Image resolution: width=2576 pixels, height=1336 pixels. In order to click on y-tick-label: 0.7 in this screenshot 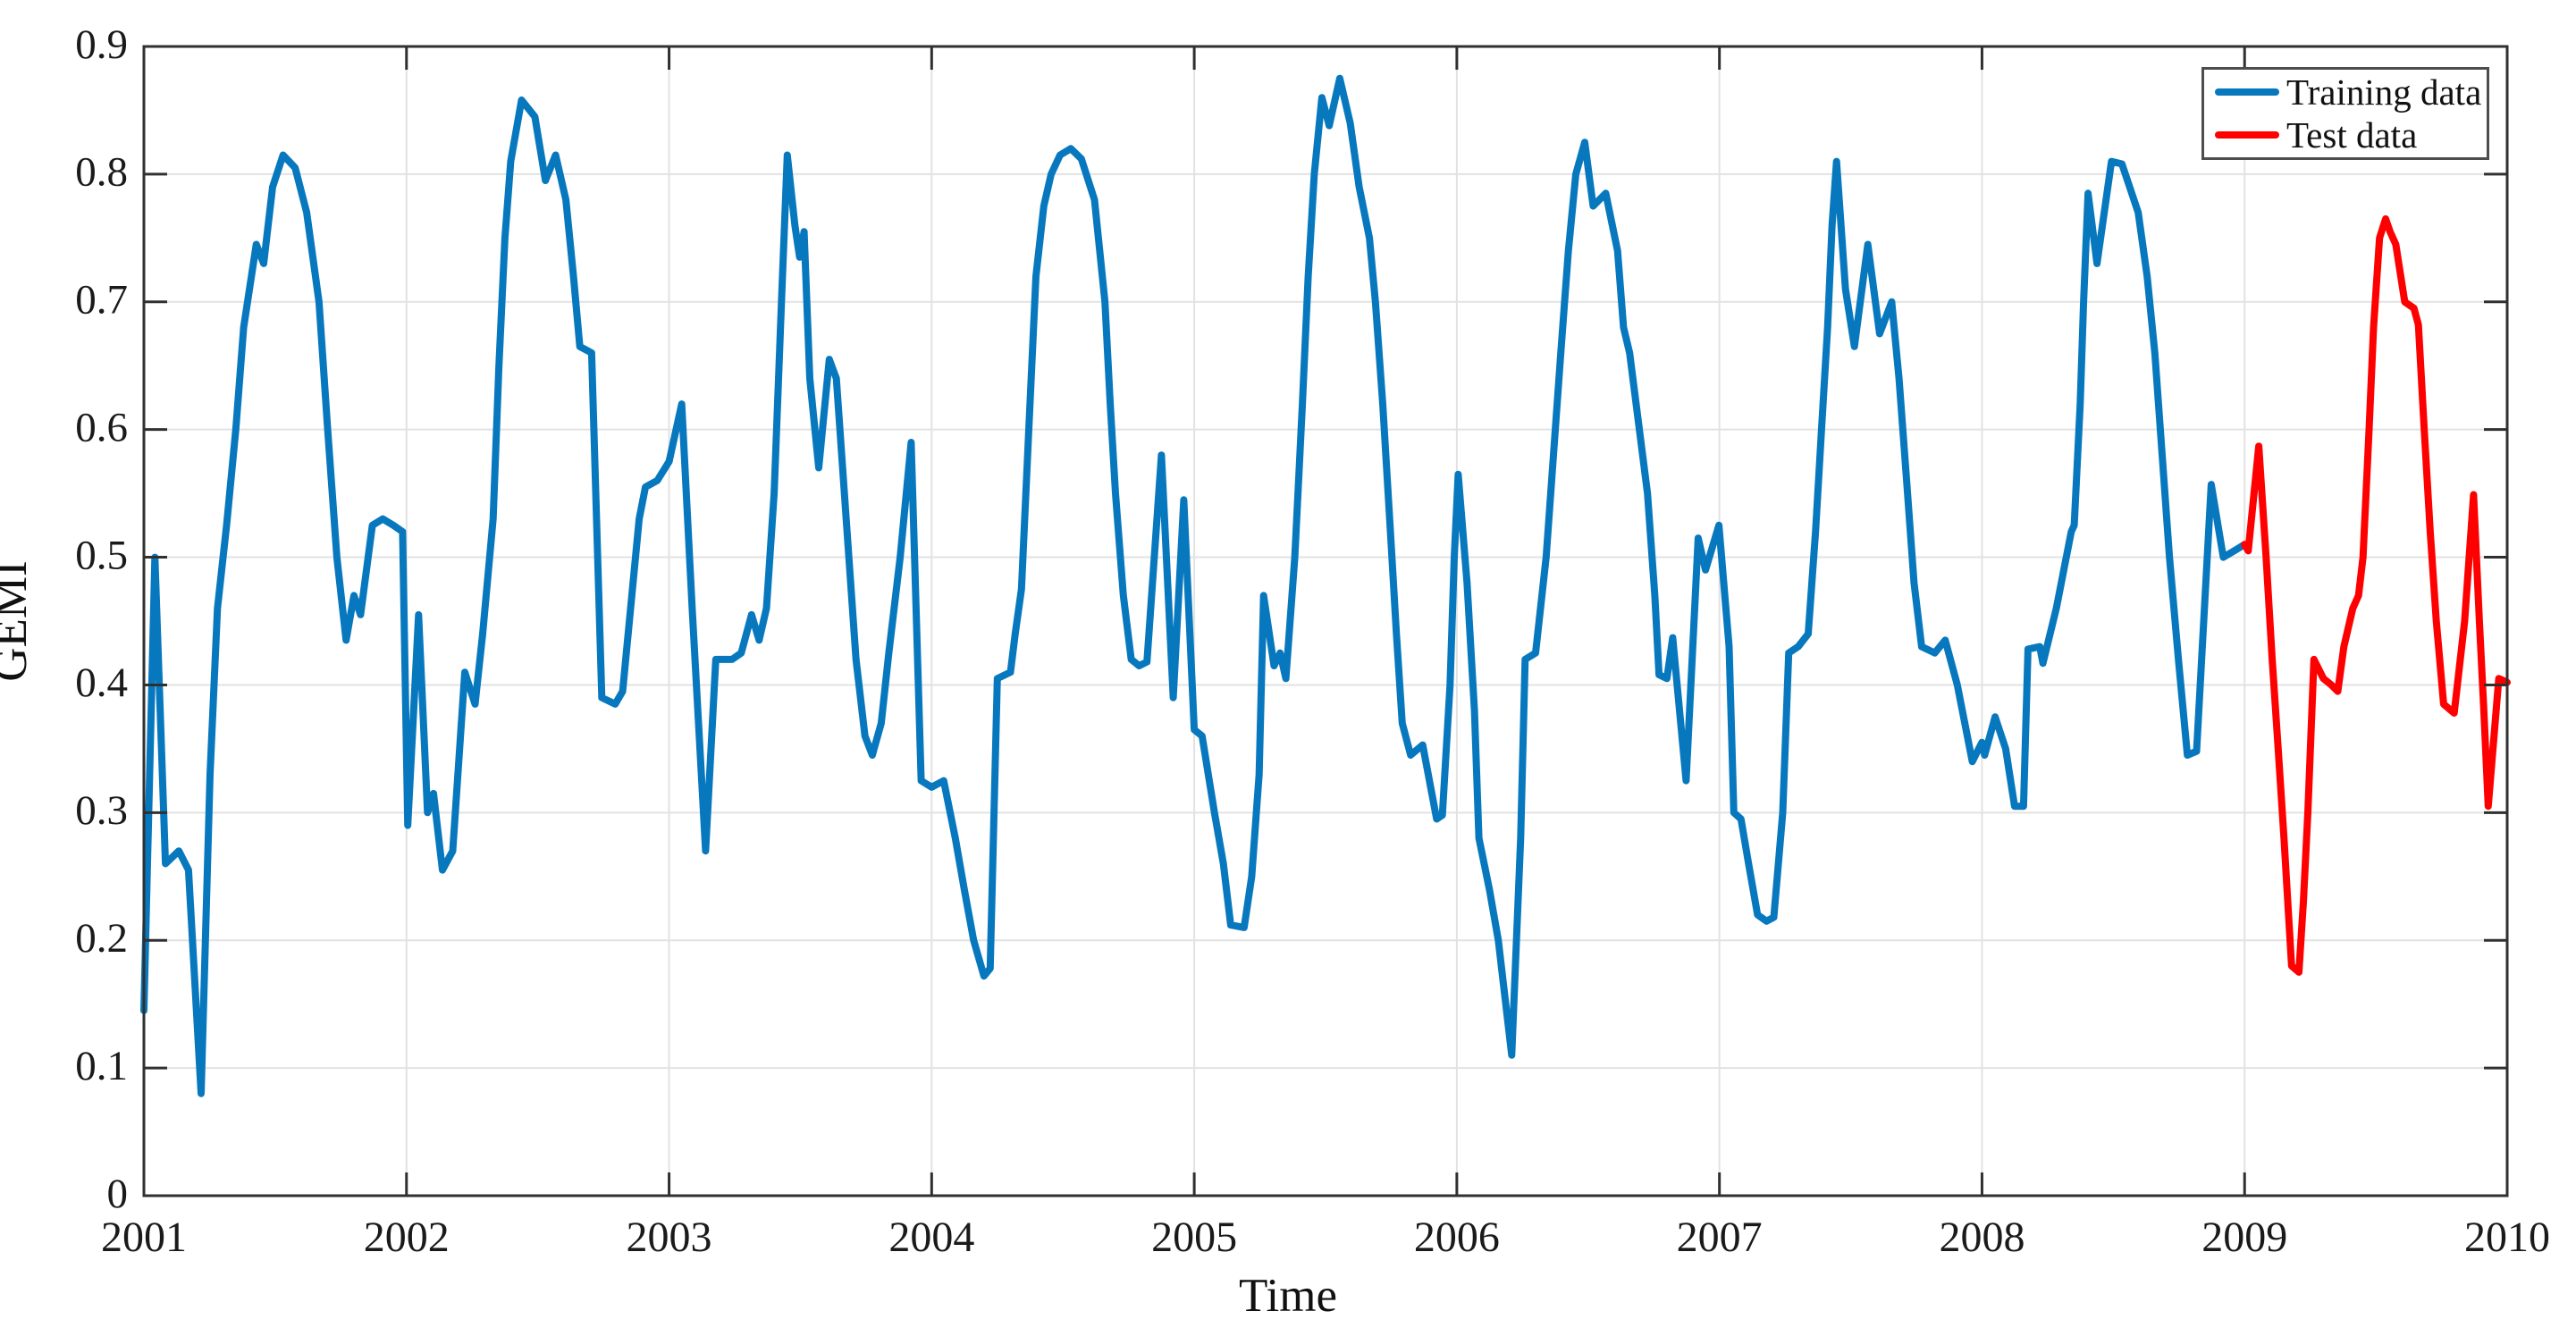, I will do `click(102, 300)`.